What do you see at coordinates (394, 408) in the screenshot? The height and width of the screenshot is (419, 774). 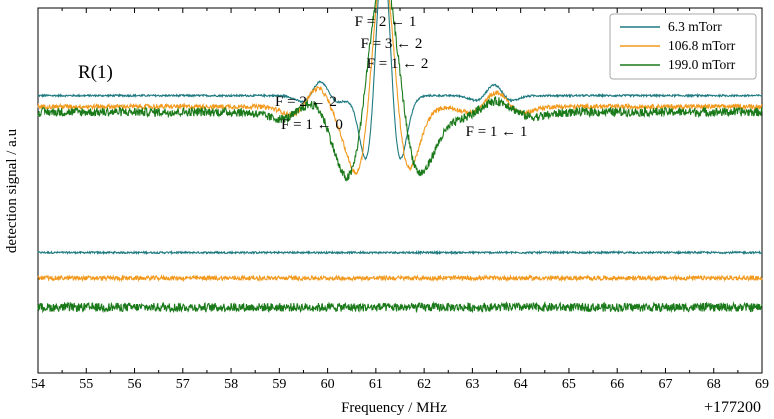 I see `x-axis-label: Frequency / MHz` at bounding box center [394, 408].